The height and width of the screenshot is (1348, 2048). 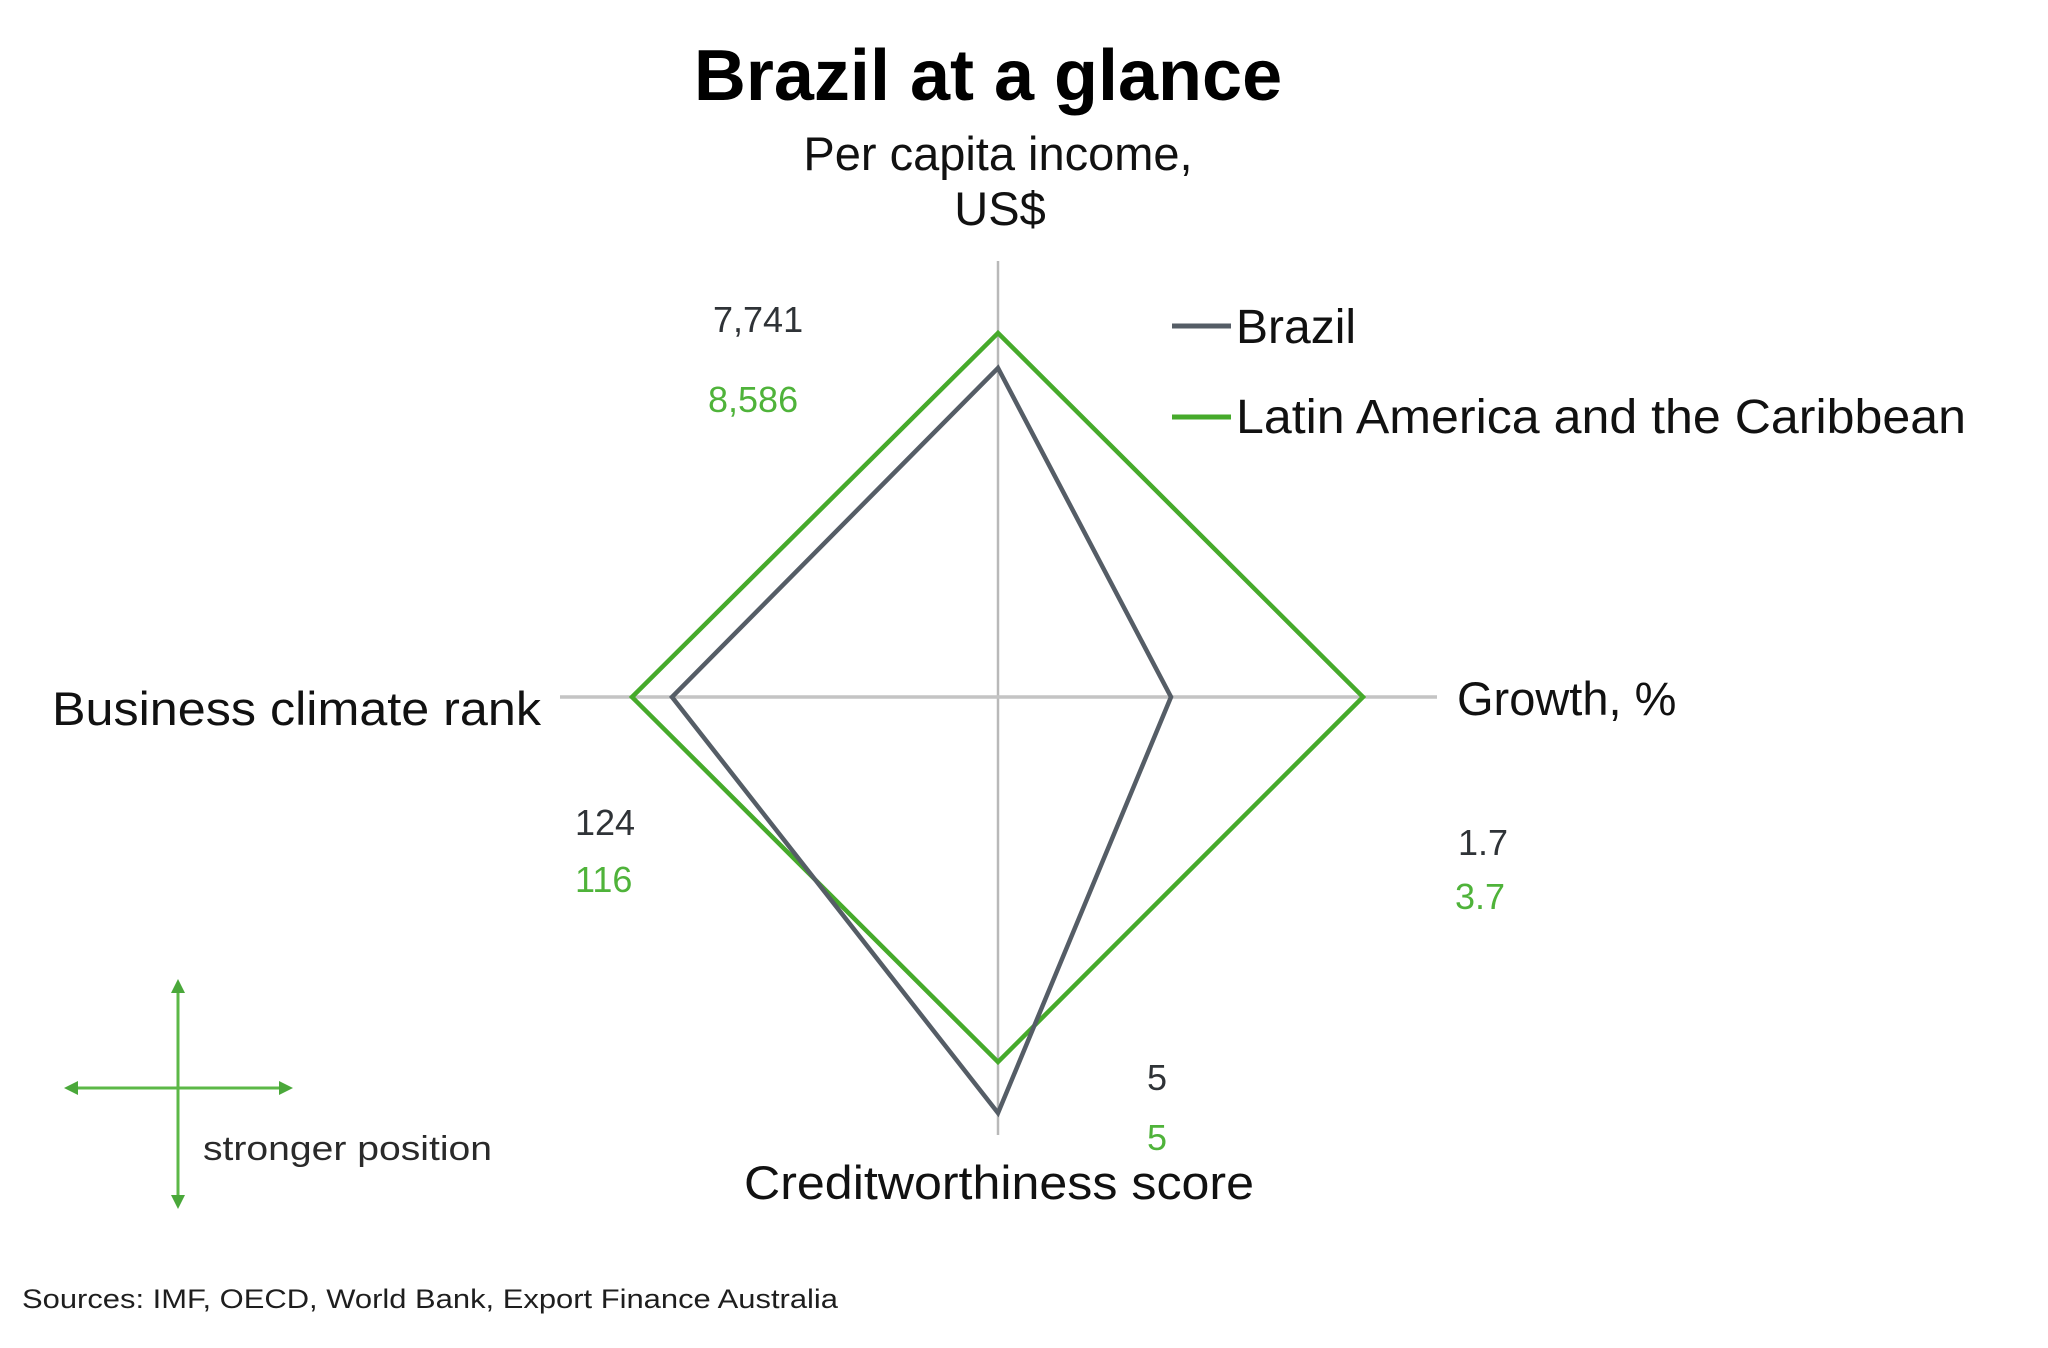 What do you see at coordinates (297, 708) in the screenshot?
I see `axis-label-business: Business climate rank` at bounding box center [297, 708].